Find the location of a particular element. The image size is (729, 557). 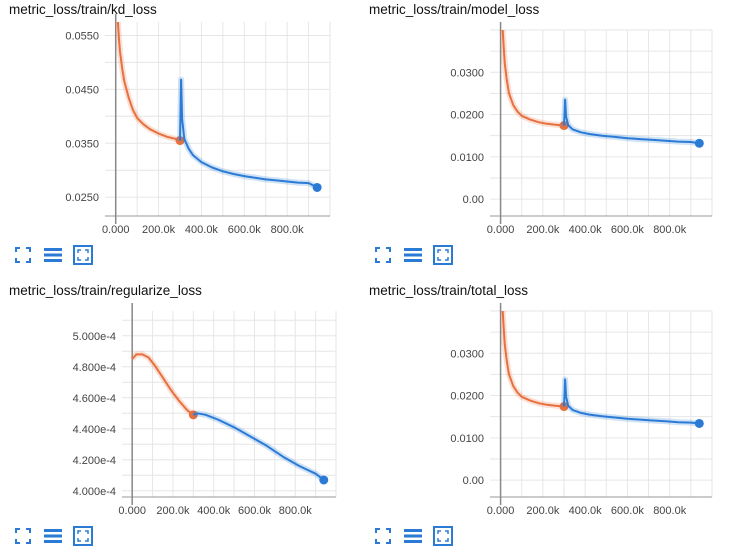

chart-title: metric_loss/train/kd_loss is located at coordinates (83, 9).